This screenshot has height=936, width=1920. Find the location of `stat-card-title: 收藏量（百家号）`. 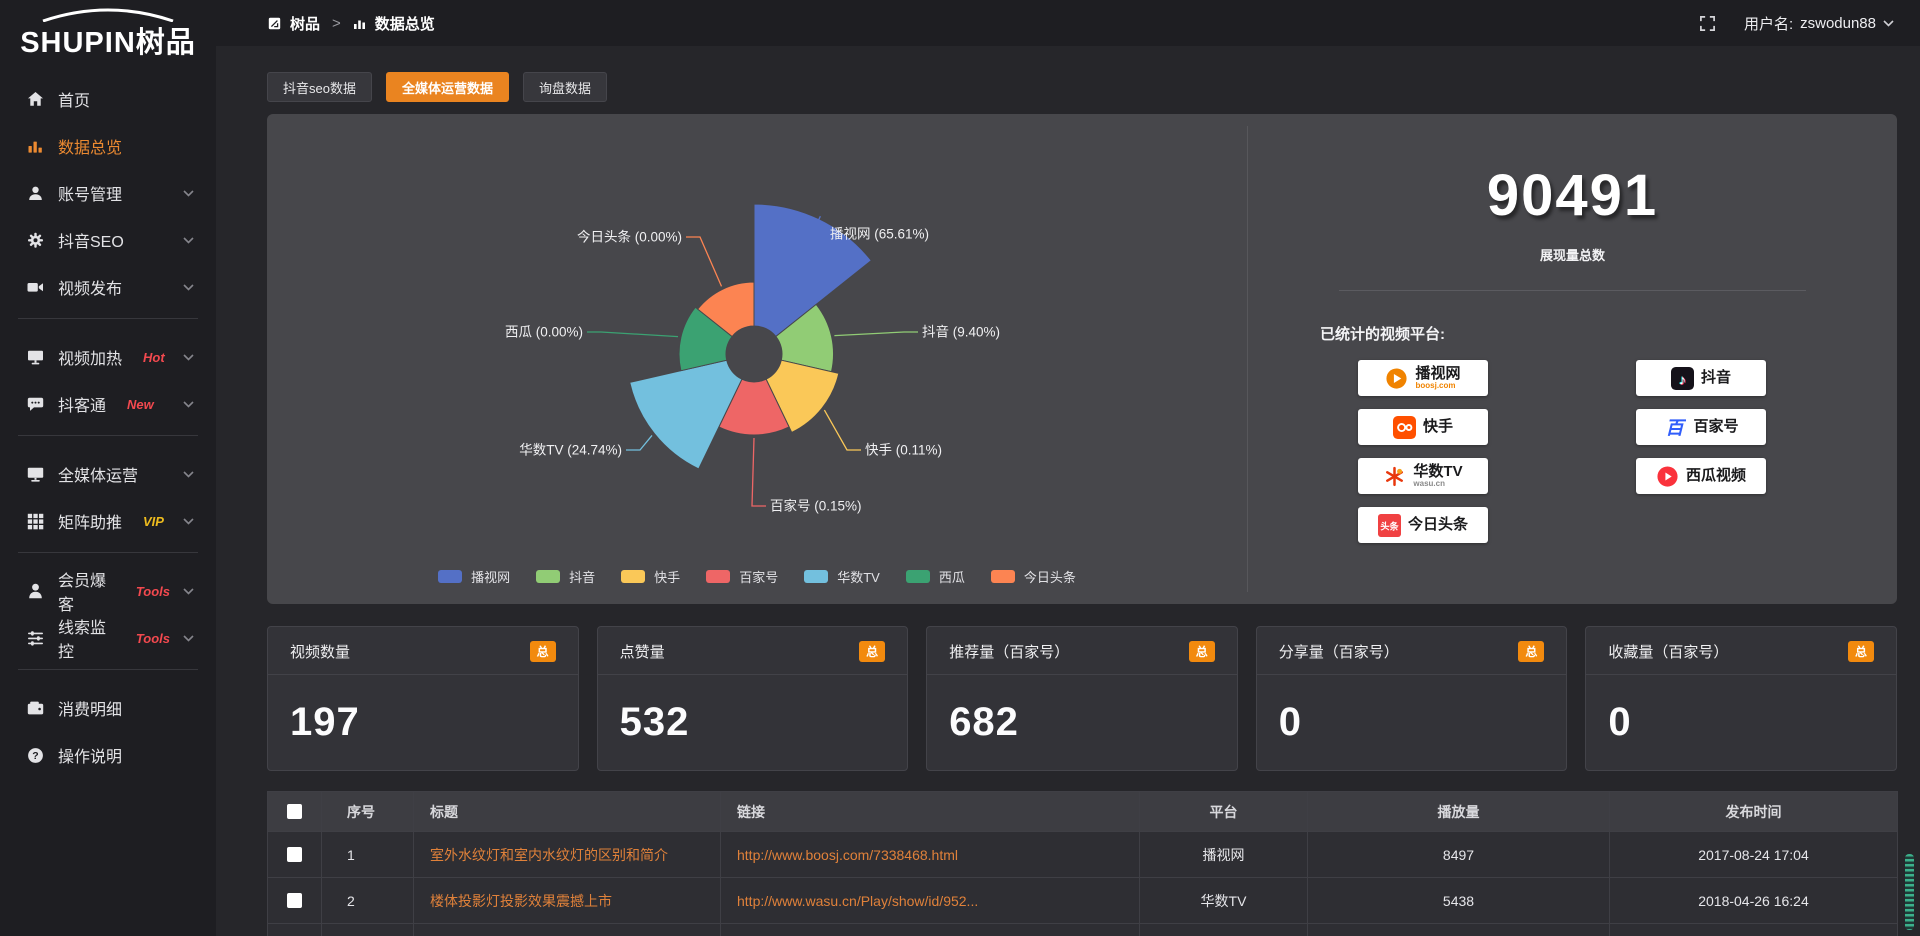

stat-card-title: 收藏量（百家号） is located at coordinates (1668, 652).